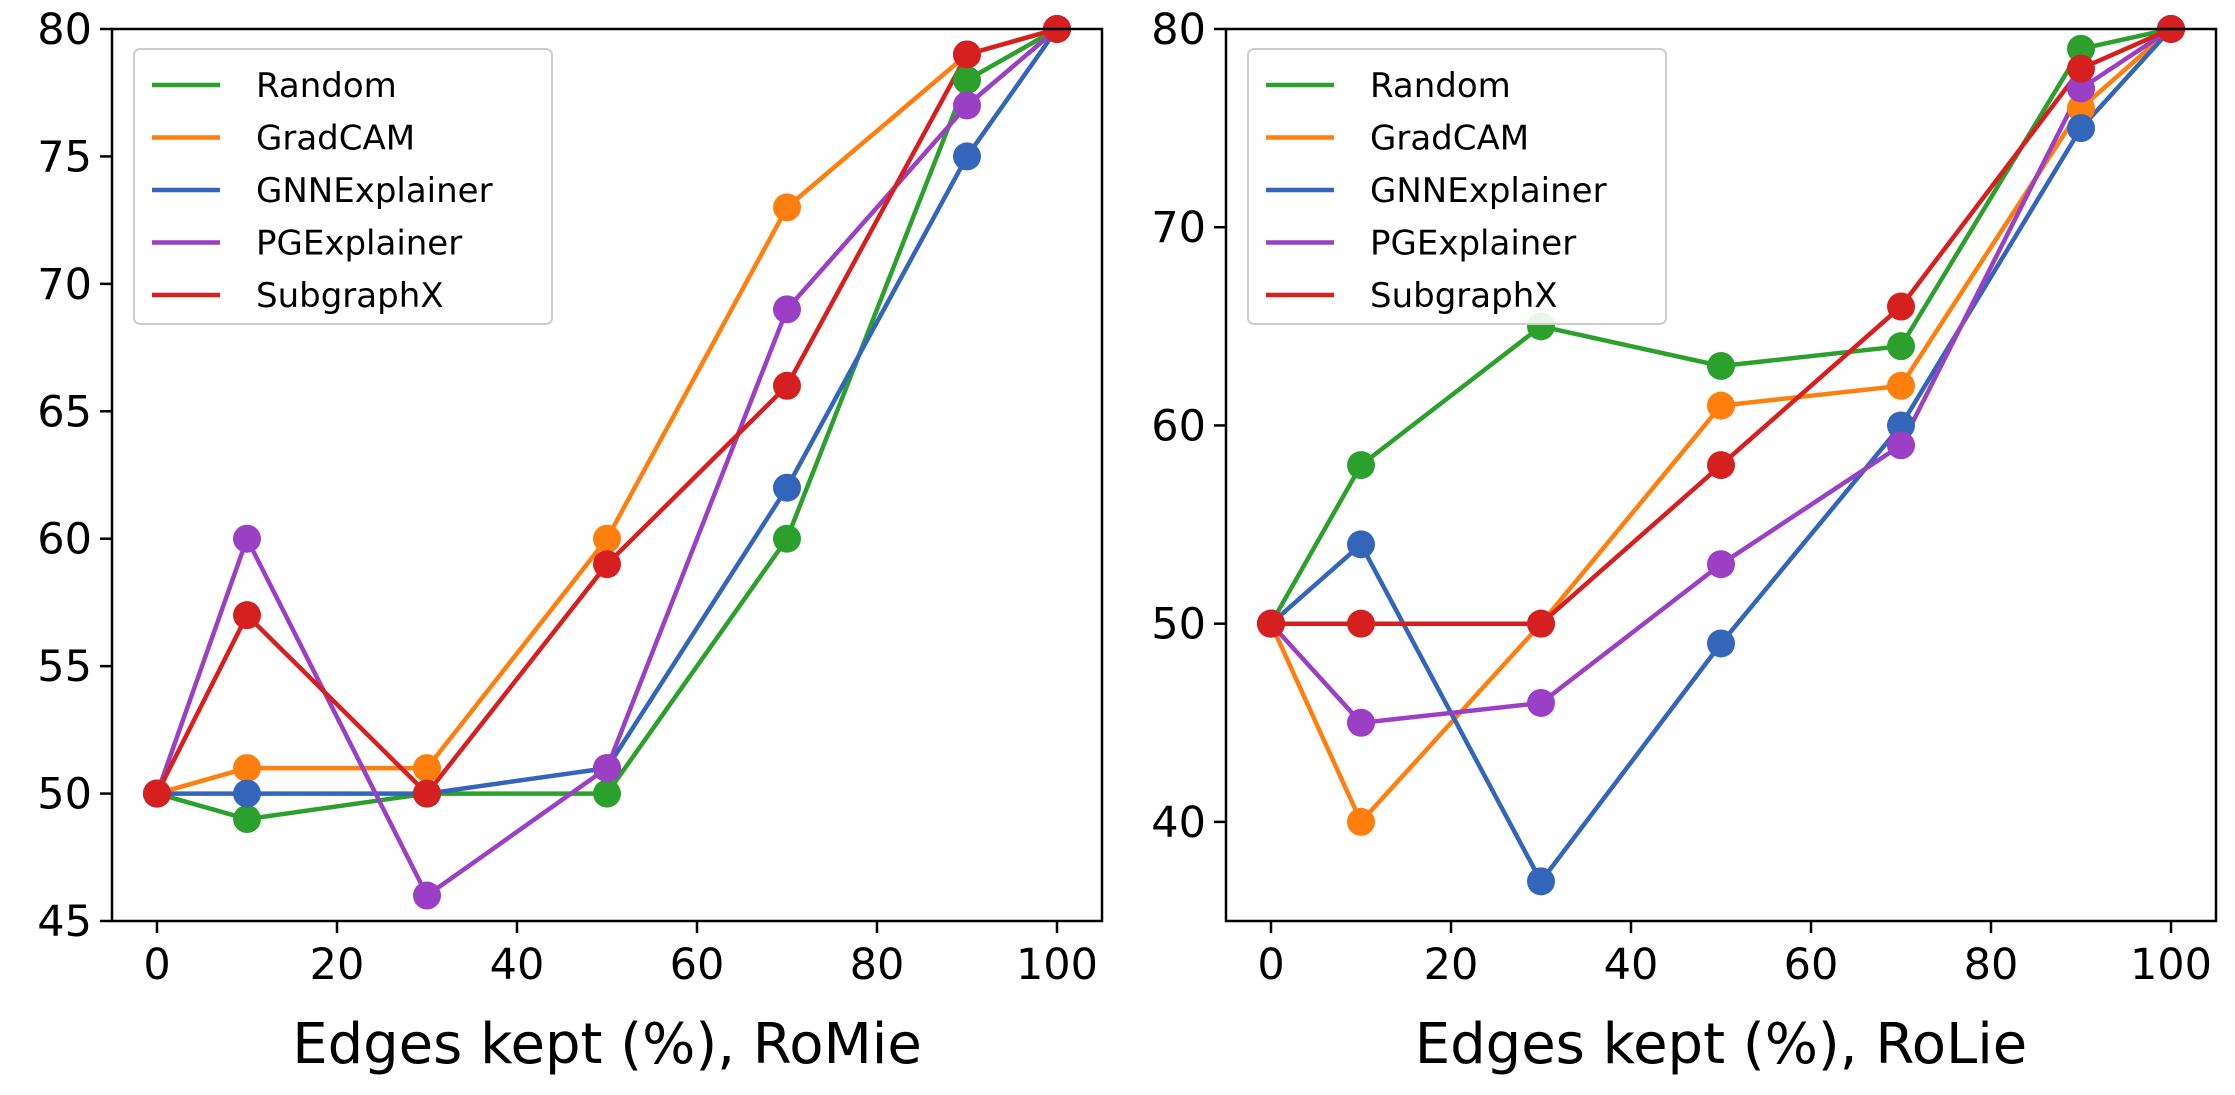 The image size is (2235, 1095). Describe the element at coordinates (1721, 1044) in the screenshot. I see `x-axis-label: Edges kept (%), RoLie` at that location.